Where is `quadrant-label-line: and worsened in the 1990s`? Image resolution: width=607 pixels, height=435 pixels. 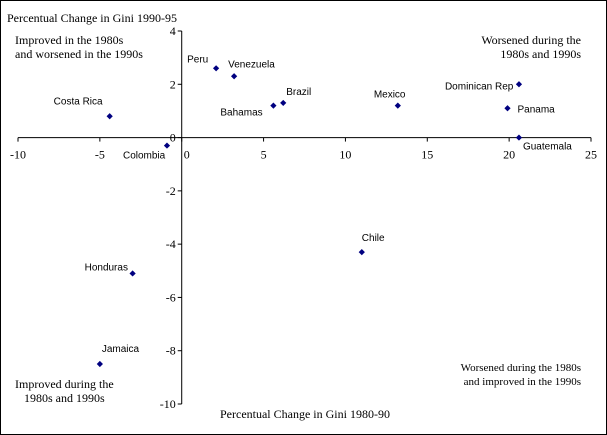
quadrant-label-line: and worsened in the 1990s is located at coordinates (79, 54).